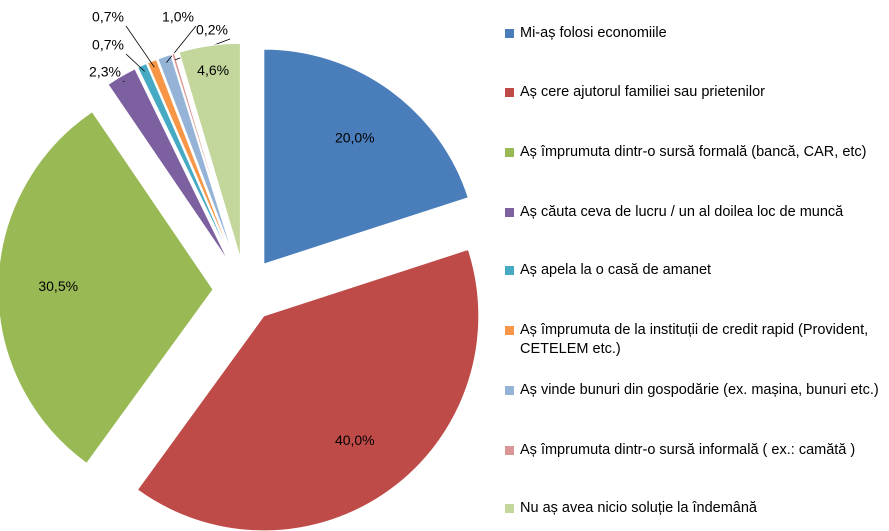  I want to click on data-label: 1,0%, so click(178, 17).